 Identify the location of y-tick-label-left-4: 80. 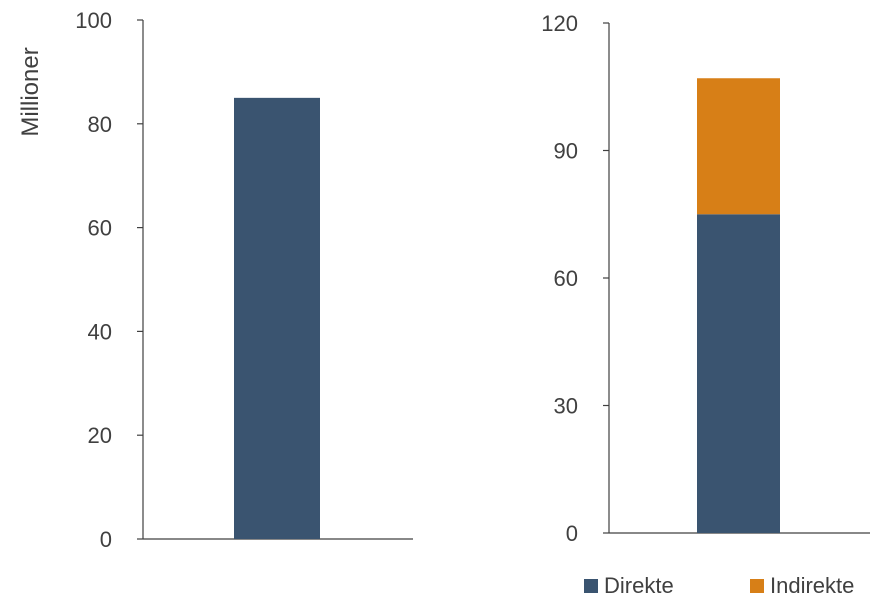
(100, 124).